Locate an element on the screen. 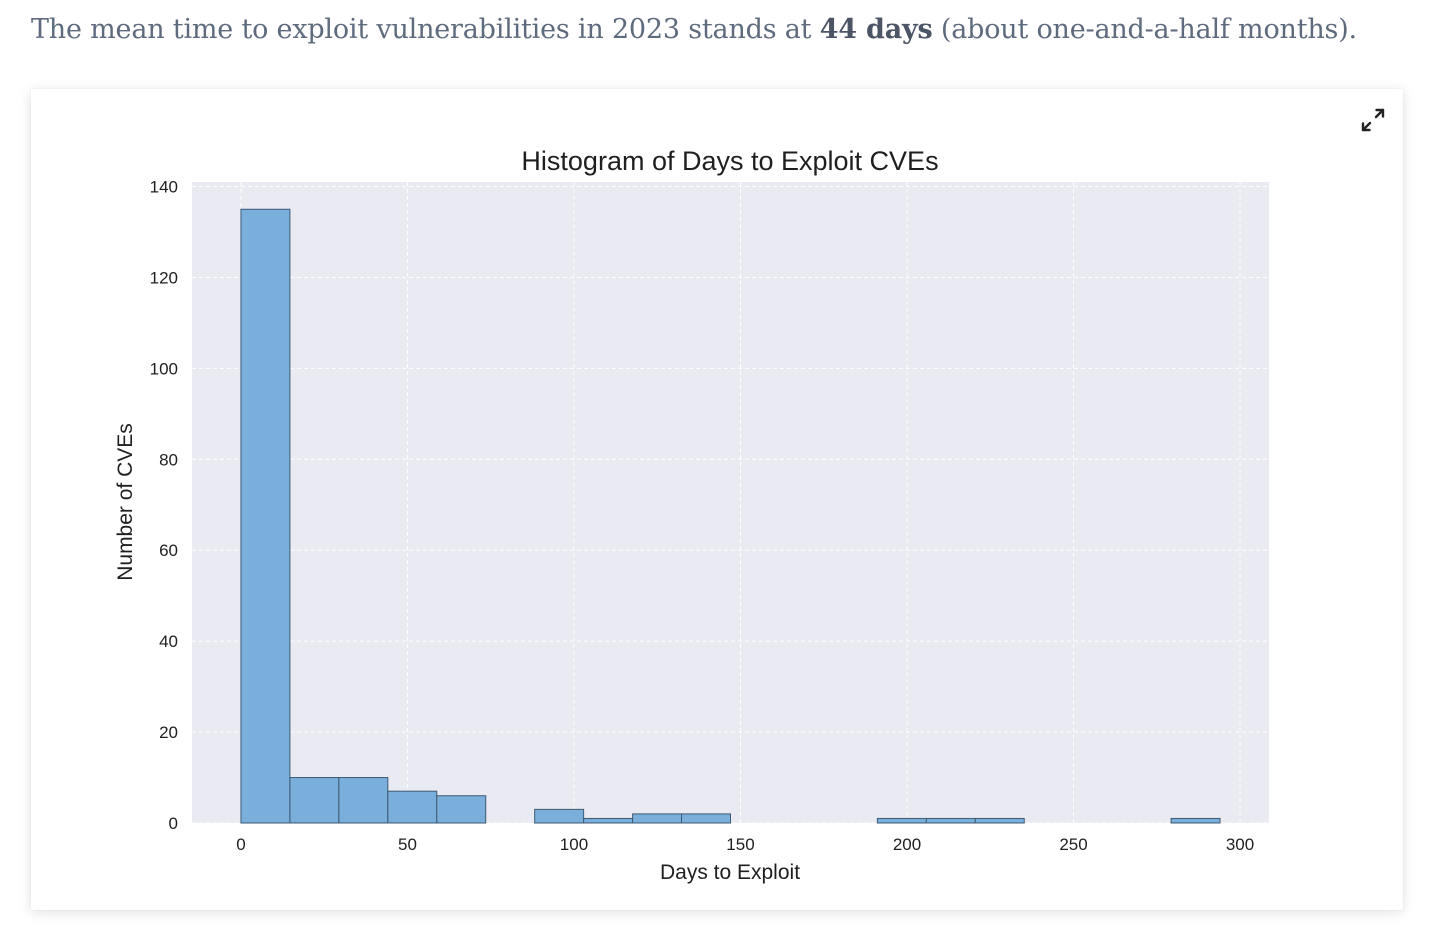 This screenshot has width=1440, height=936. x-tick-label: 200 is located at coordinates (907, 844).